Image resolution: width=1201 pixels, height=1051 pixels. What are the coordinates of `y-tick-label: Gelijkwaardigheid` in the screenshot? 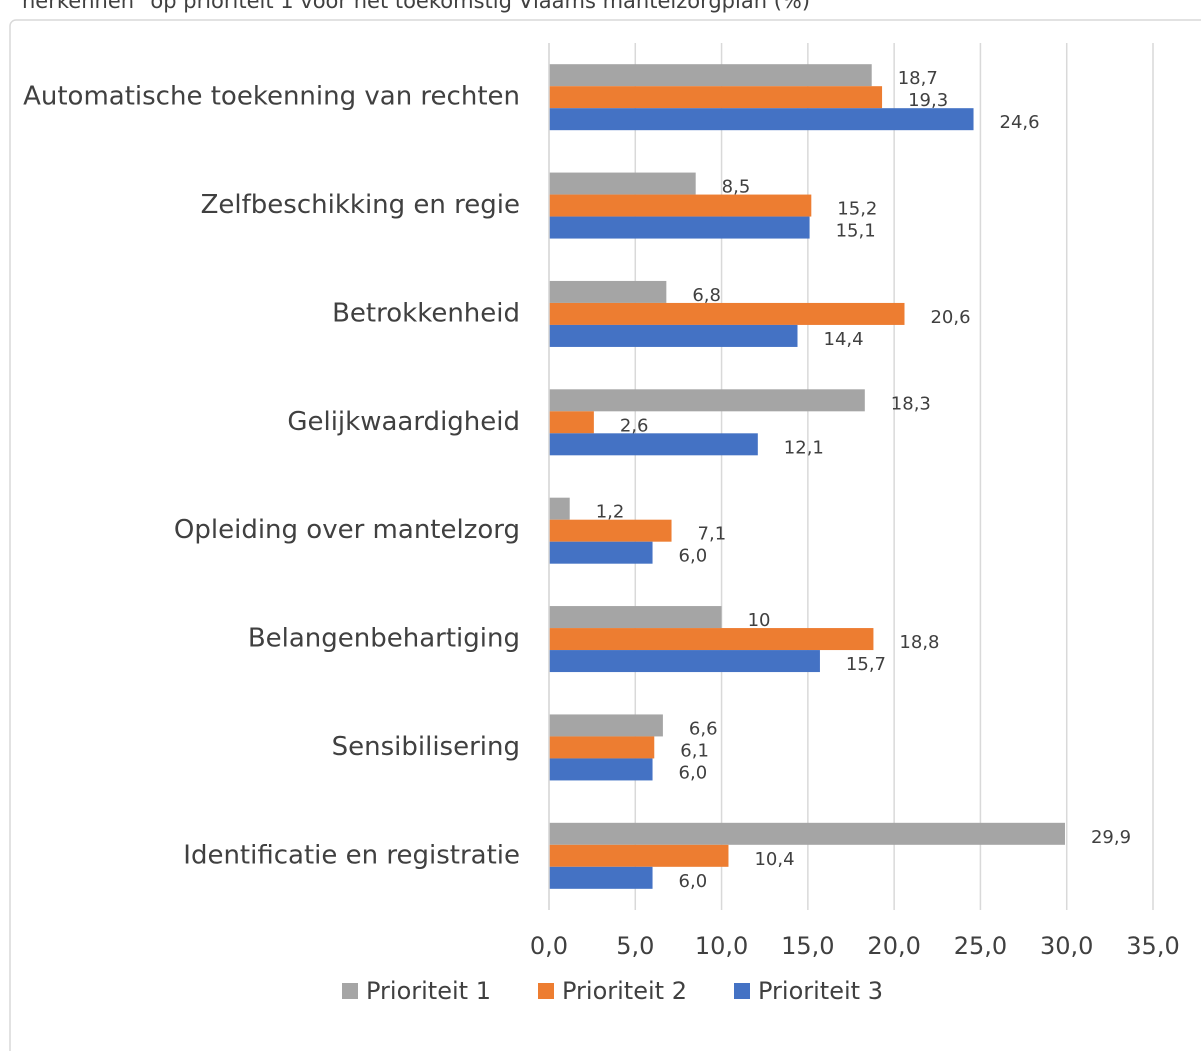 It's located at (403, 422).